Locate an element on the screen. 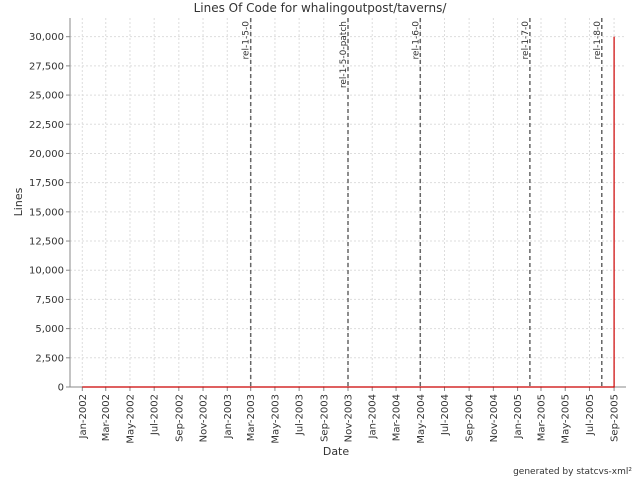 This screenshot has width=640, height=480. x-tick-label: Jan-2002 is located at coordinates (83, 416).